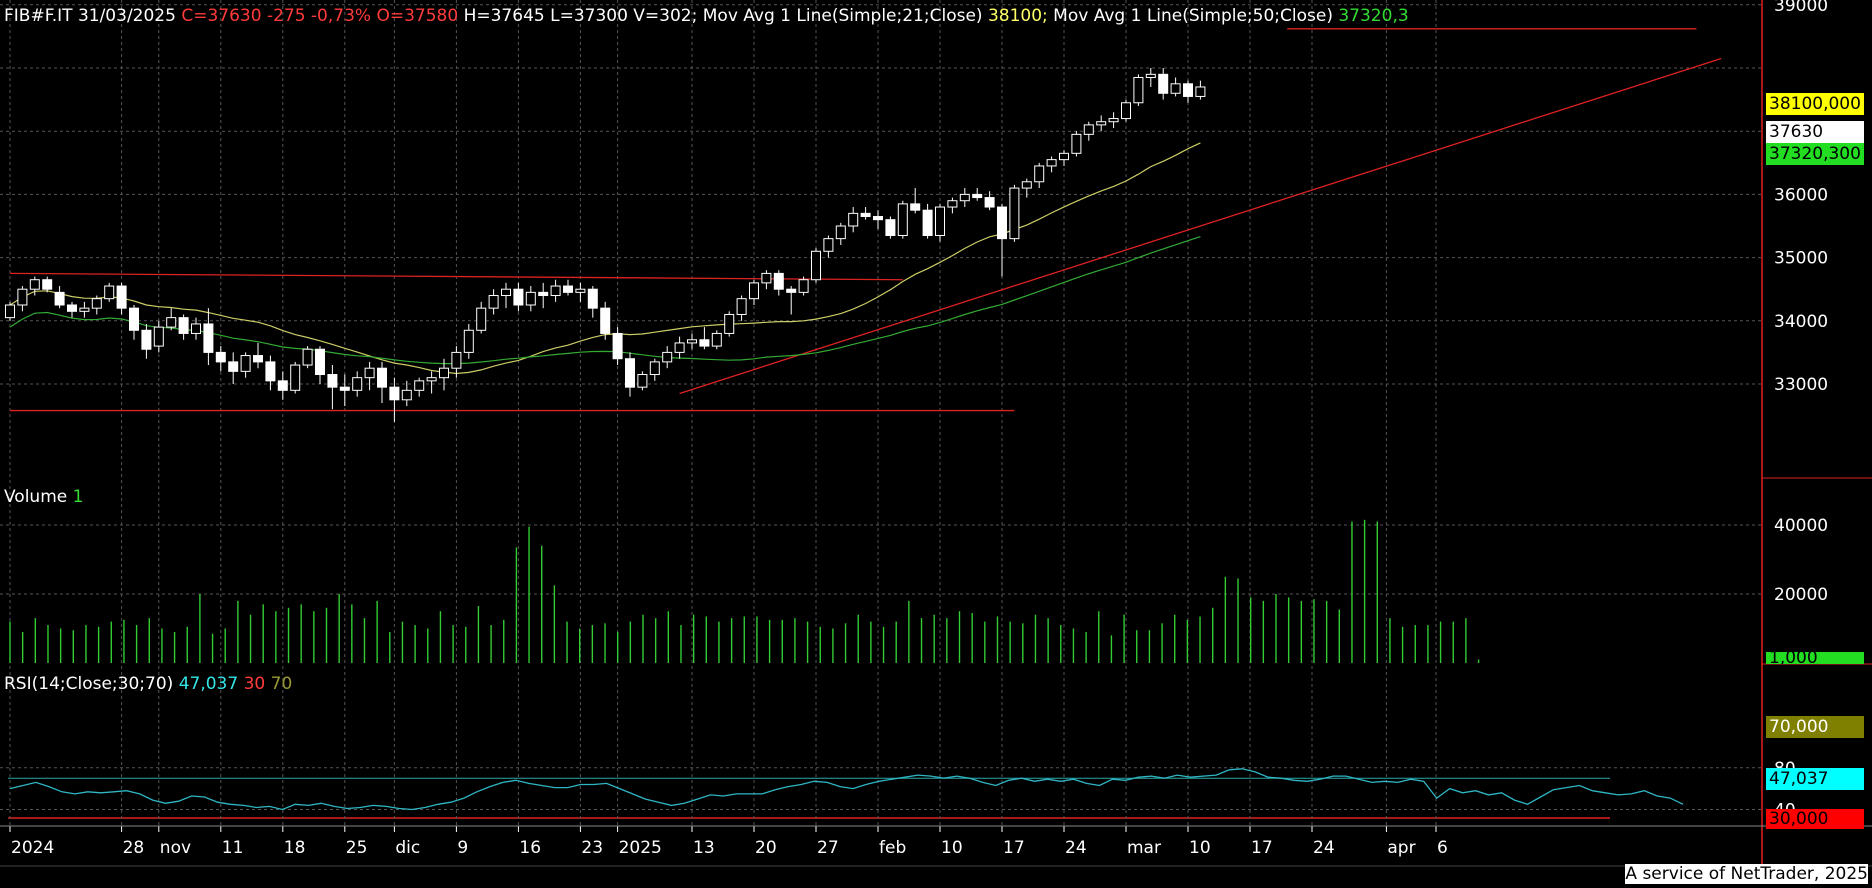 This screenshot has height=888, width=1872. What do you see at coordinates (281, 684) in the screenshot?
I see `rsi-hi-level: 70` at bounding box center [281, 684].